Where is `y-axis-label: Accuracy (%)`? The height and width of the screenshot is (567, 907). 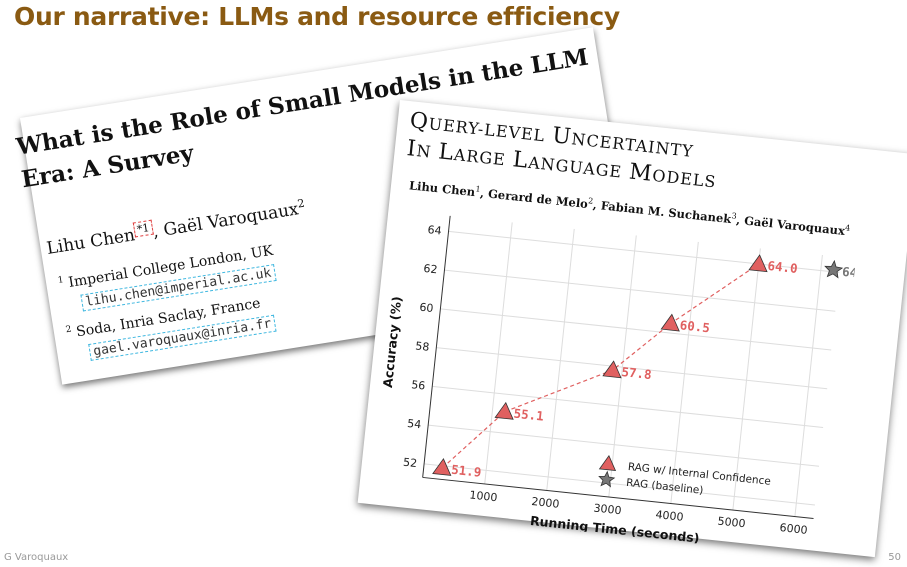 y-axis-label: Accuracy (%) is located at coordinates (392, 342).